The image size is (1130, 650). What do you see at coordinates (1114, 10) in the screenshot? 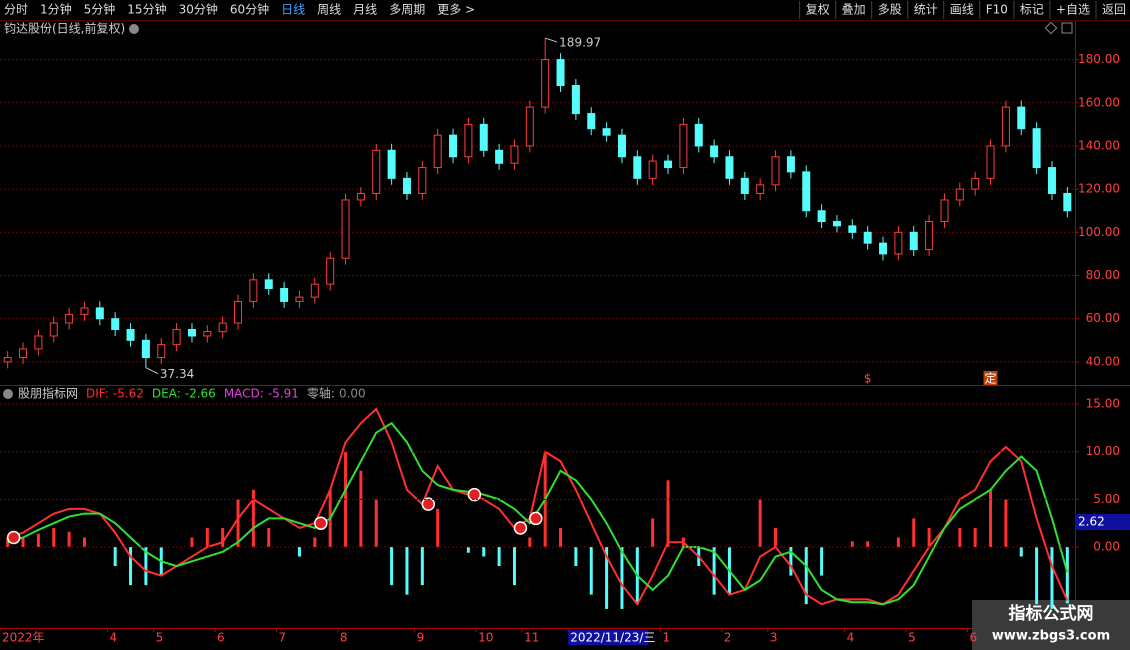
I see `toolbar-button: 返回` at bounding box center [1114, 10].